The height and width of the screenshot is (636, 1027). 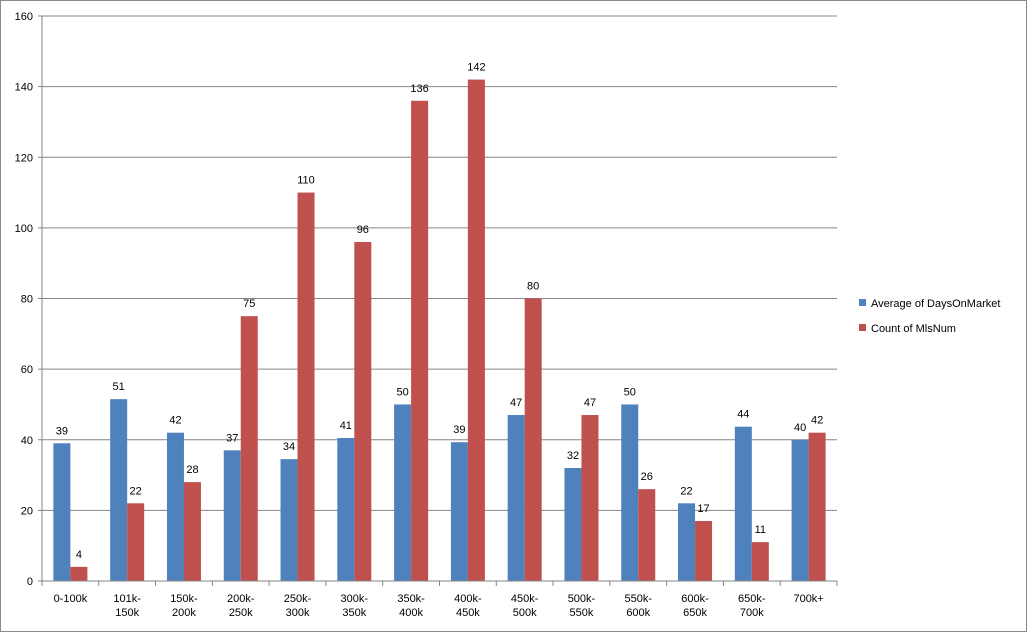 What do you see at coordinates (929, 316) in the screenshot?
I see `legend: Average of DaysOnMarket Count of MlsNum` at bounding box center [929, 316].